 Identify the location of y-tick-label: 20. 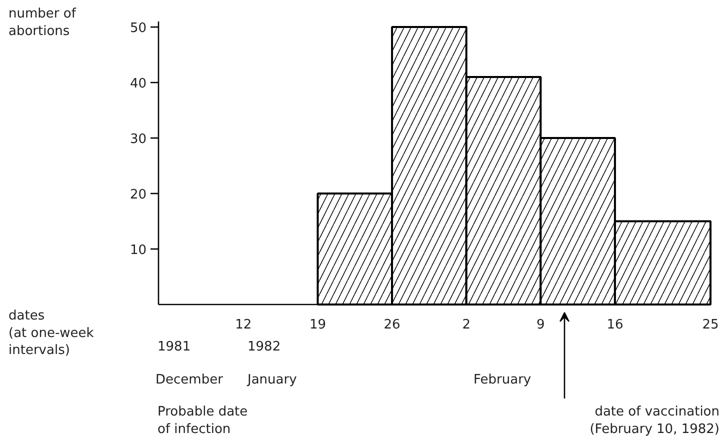
(138, 195).